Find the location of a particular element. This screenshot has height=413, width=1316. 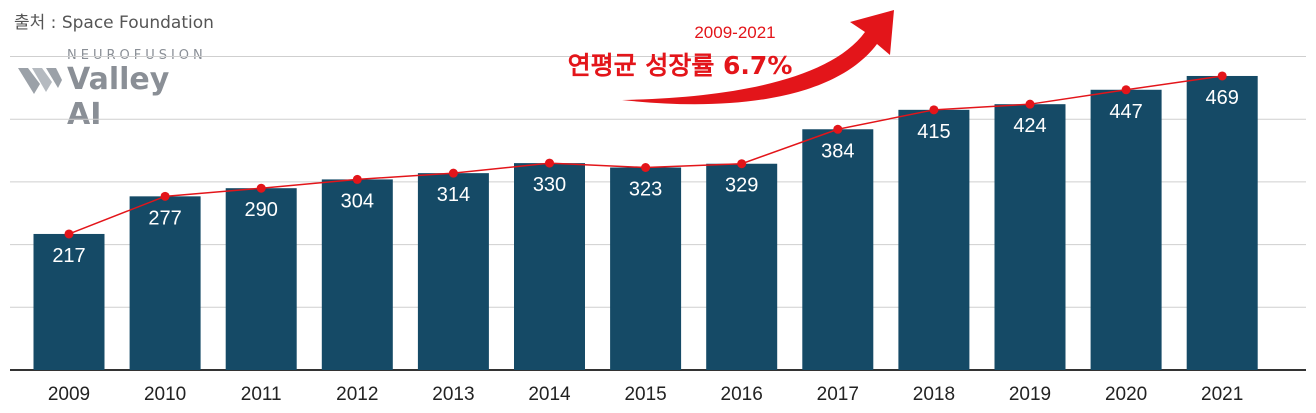

bar-2018 is located at coordinates (934, 240).